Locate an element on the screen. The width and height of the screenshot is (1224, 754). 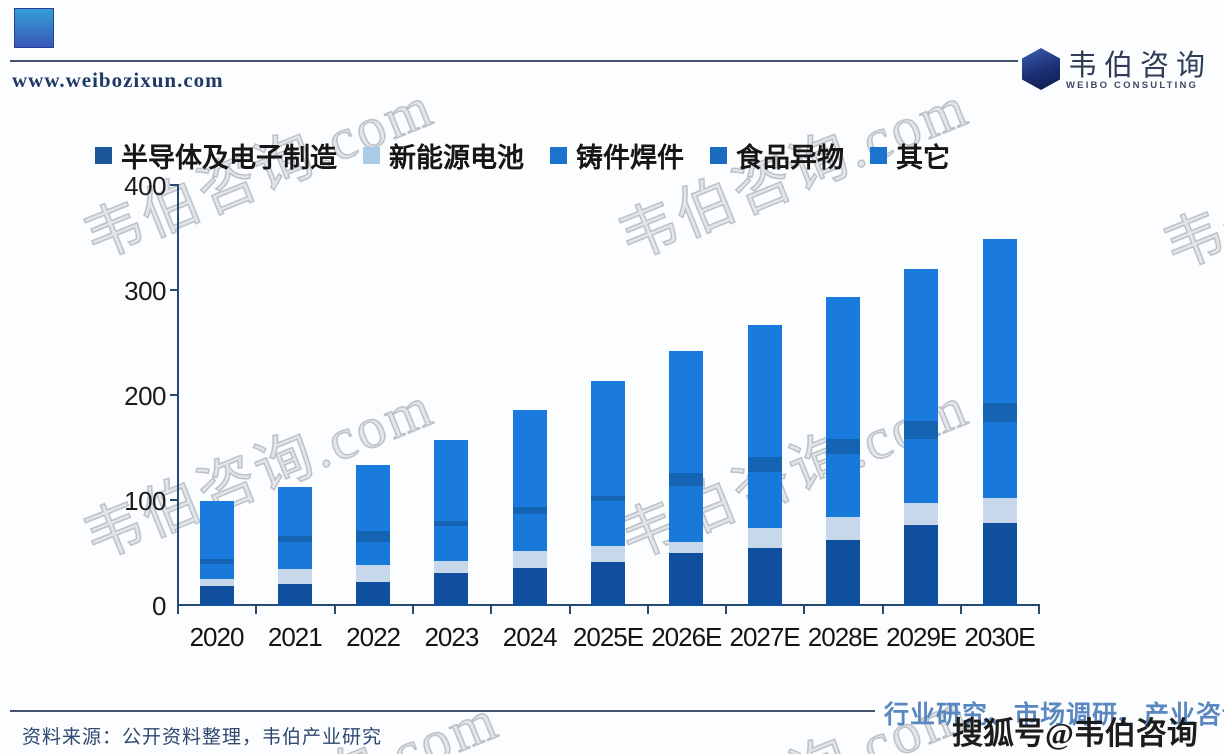
sohu-account-badge: 搜狐号@韦伯咨询 is located at coordinates (1075, 733).